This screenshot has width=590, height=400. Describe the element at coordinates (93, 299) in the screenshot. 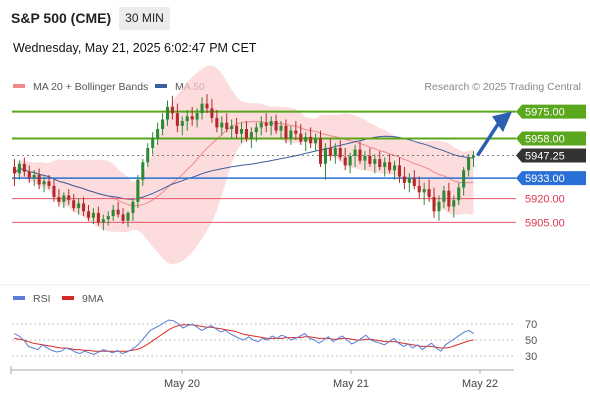

I see `rsi-legend-label-1: 9MA` at that location.